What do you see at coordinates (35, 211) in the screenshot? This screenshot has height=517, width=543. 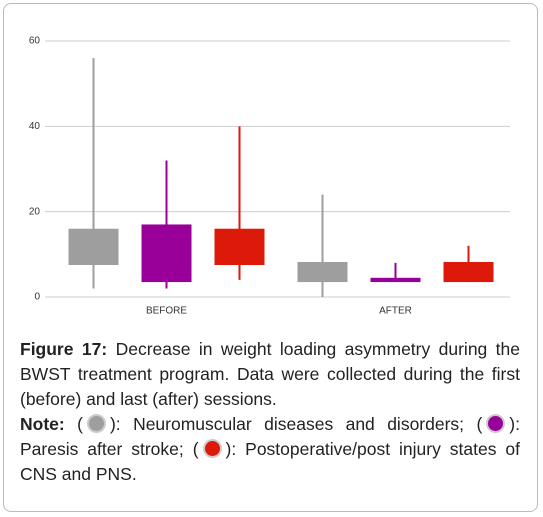 I see `y-tick-label: 20` at bounding box center [35, 211].